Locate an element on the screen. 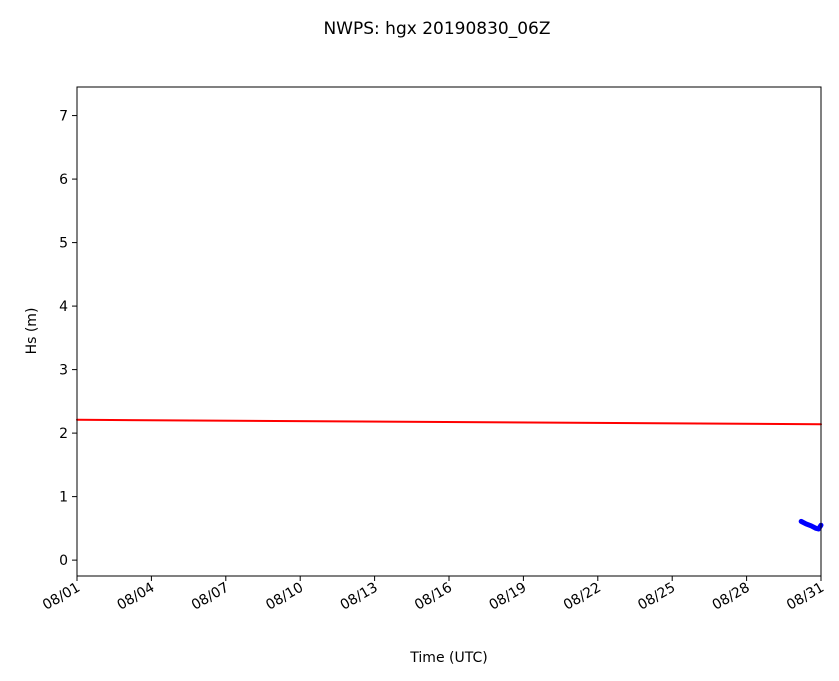  x-tick-label: 08/25 is located at coordinates (656, 597).